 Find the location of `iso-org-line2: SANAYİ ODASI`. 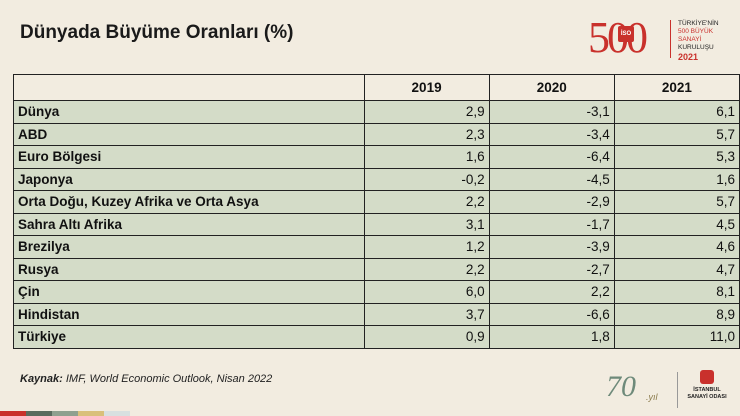

iso-org-line2: SANAYİ ODASI is located at coordinates (707, 397).